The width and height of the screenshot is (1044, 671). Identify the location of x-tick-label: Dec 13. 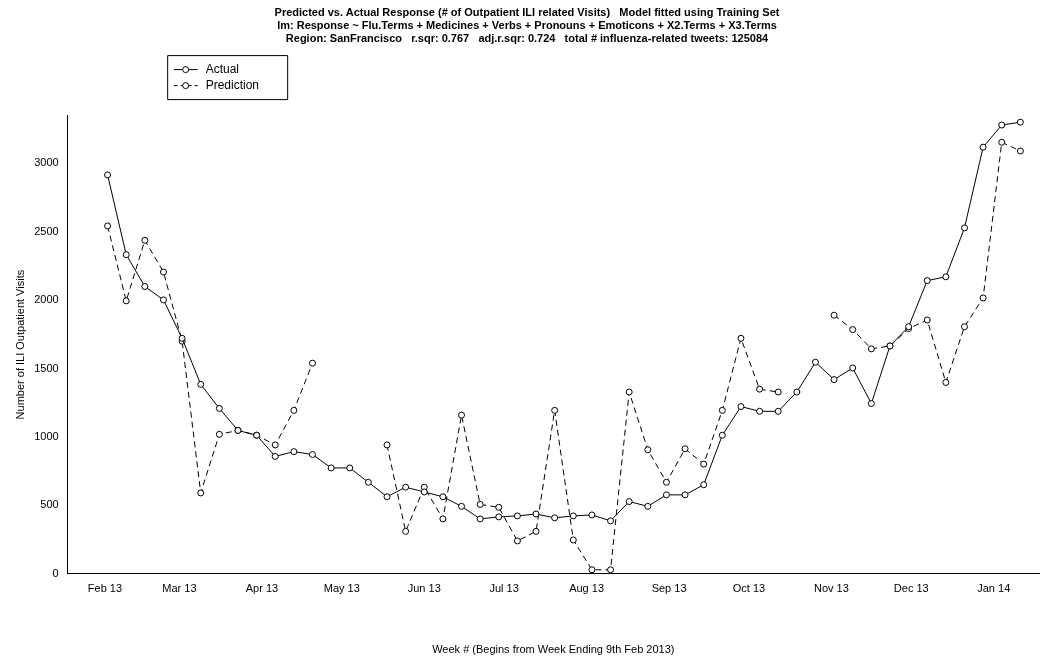
(911, 588).